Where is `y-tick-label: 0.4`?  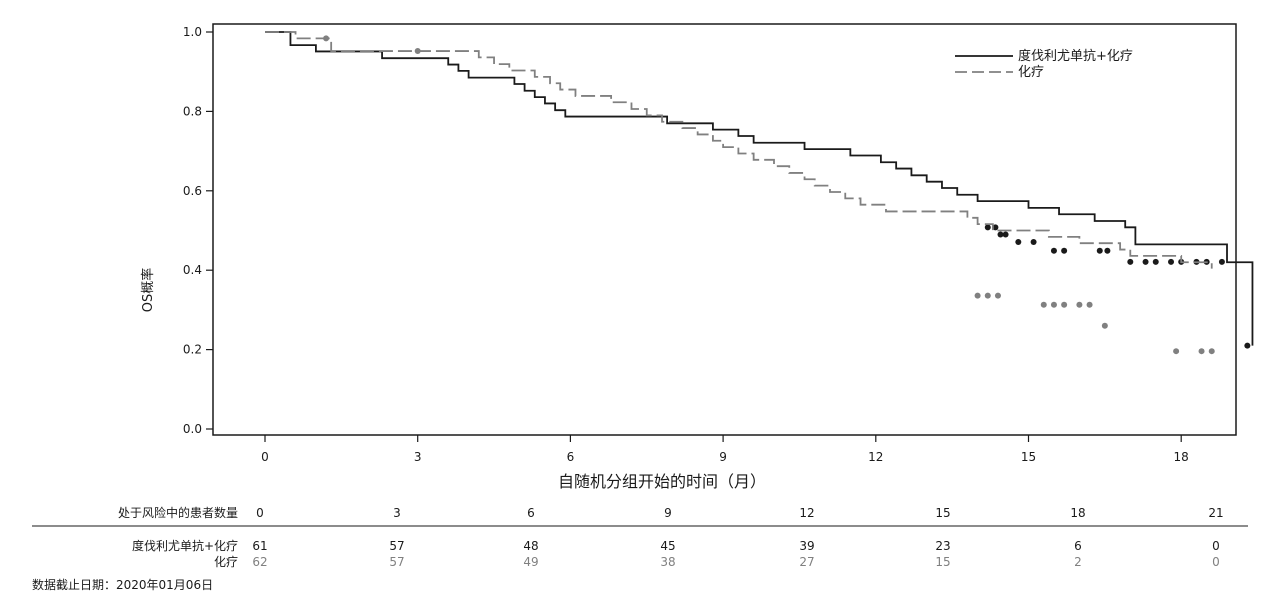
y-tick-label: 0.4 is located at coordinates (192, 270).